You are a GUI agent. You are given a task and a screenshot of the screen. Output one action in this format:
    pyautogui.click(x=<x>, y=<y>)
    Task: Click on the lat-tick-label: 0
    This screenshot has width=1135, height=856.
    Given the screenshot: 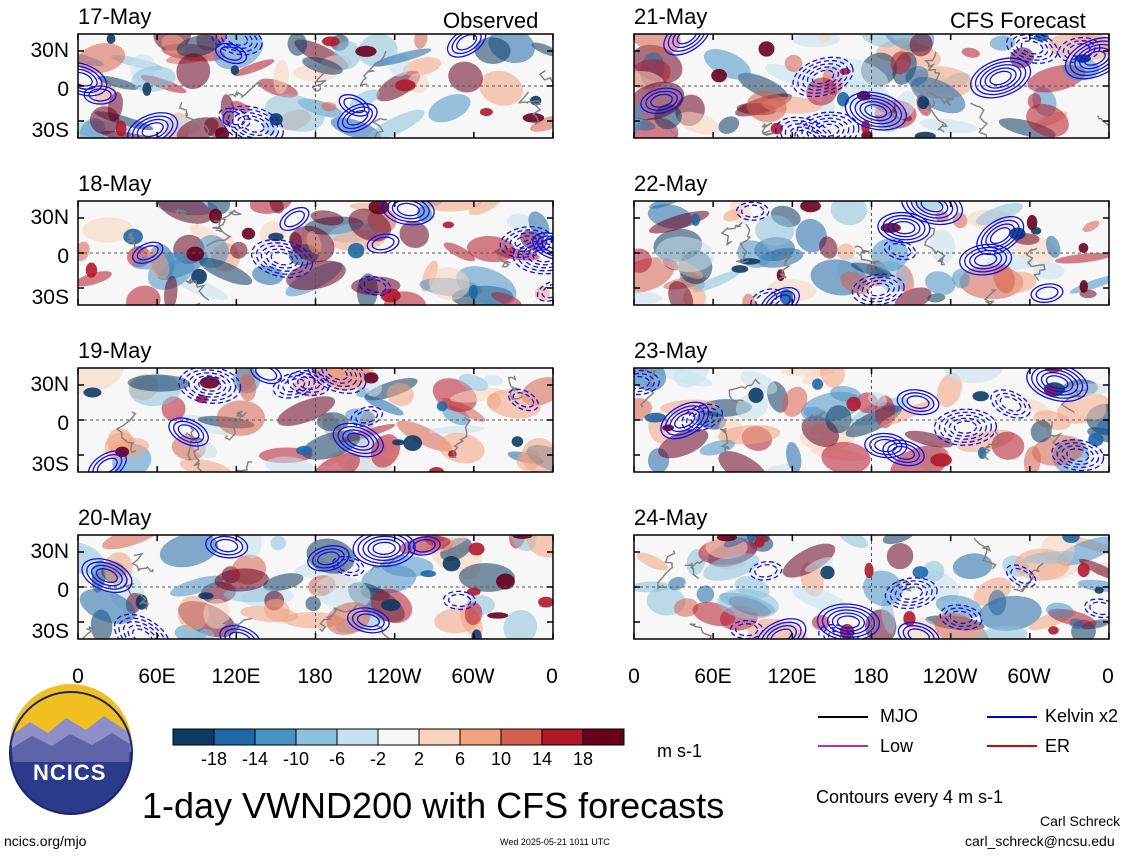 What is the action you would take?
    pyautogui.click(x=63, y=256)
    